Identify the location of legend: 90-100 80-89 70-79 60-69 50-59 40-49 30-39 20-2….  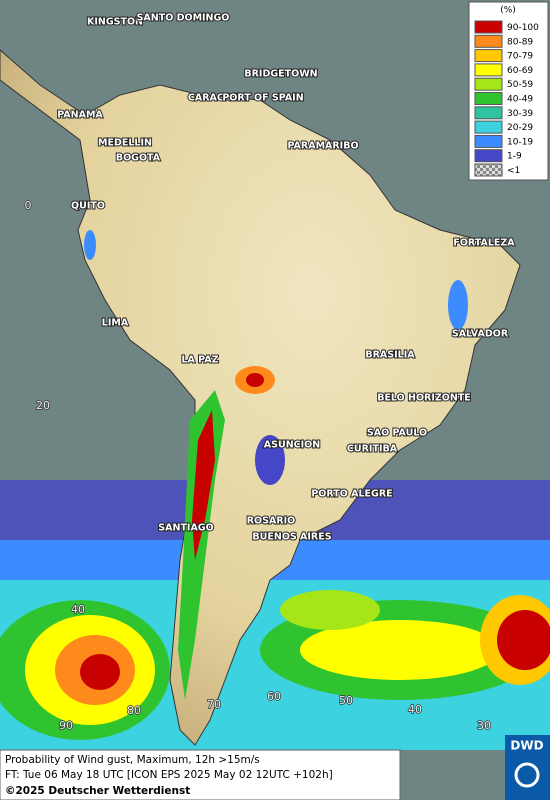
(506, 98).